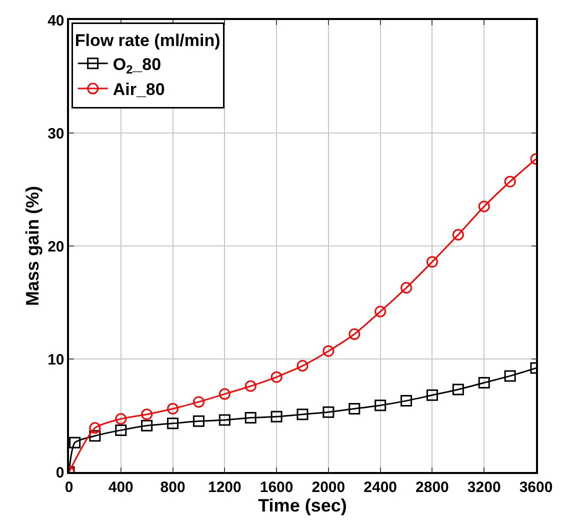 Image resolution: width=565 pixels, height=526 pixels. I want to click on legend-label: O$_{2}$_80, so click(137, 66).